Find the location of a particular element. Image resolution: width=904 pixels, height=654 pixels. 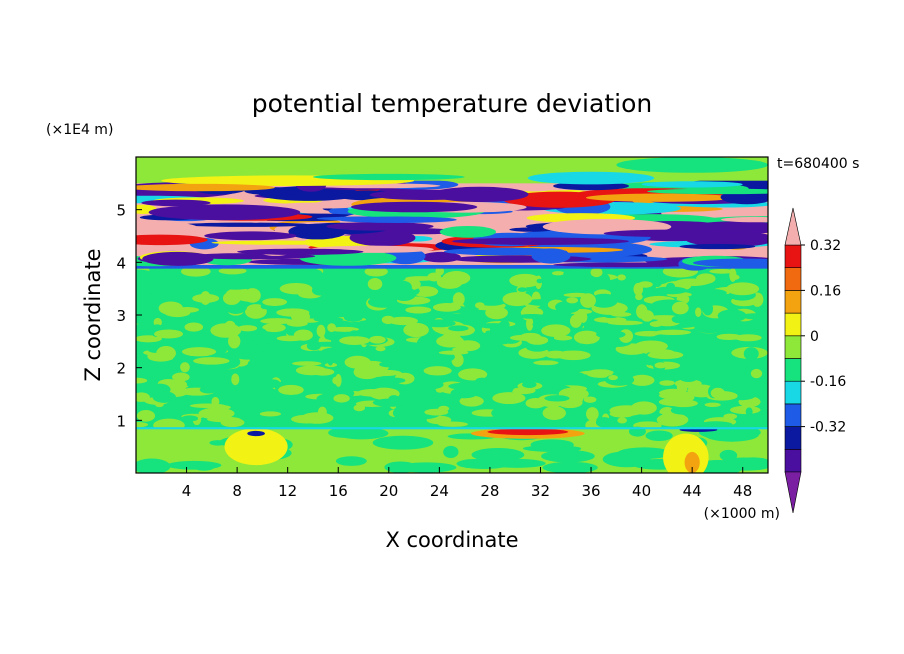

colorbar-tick-label: 0.16 is located at coordinates (825, 291).